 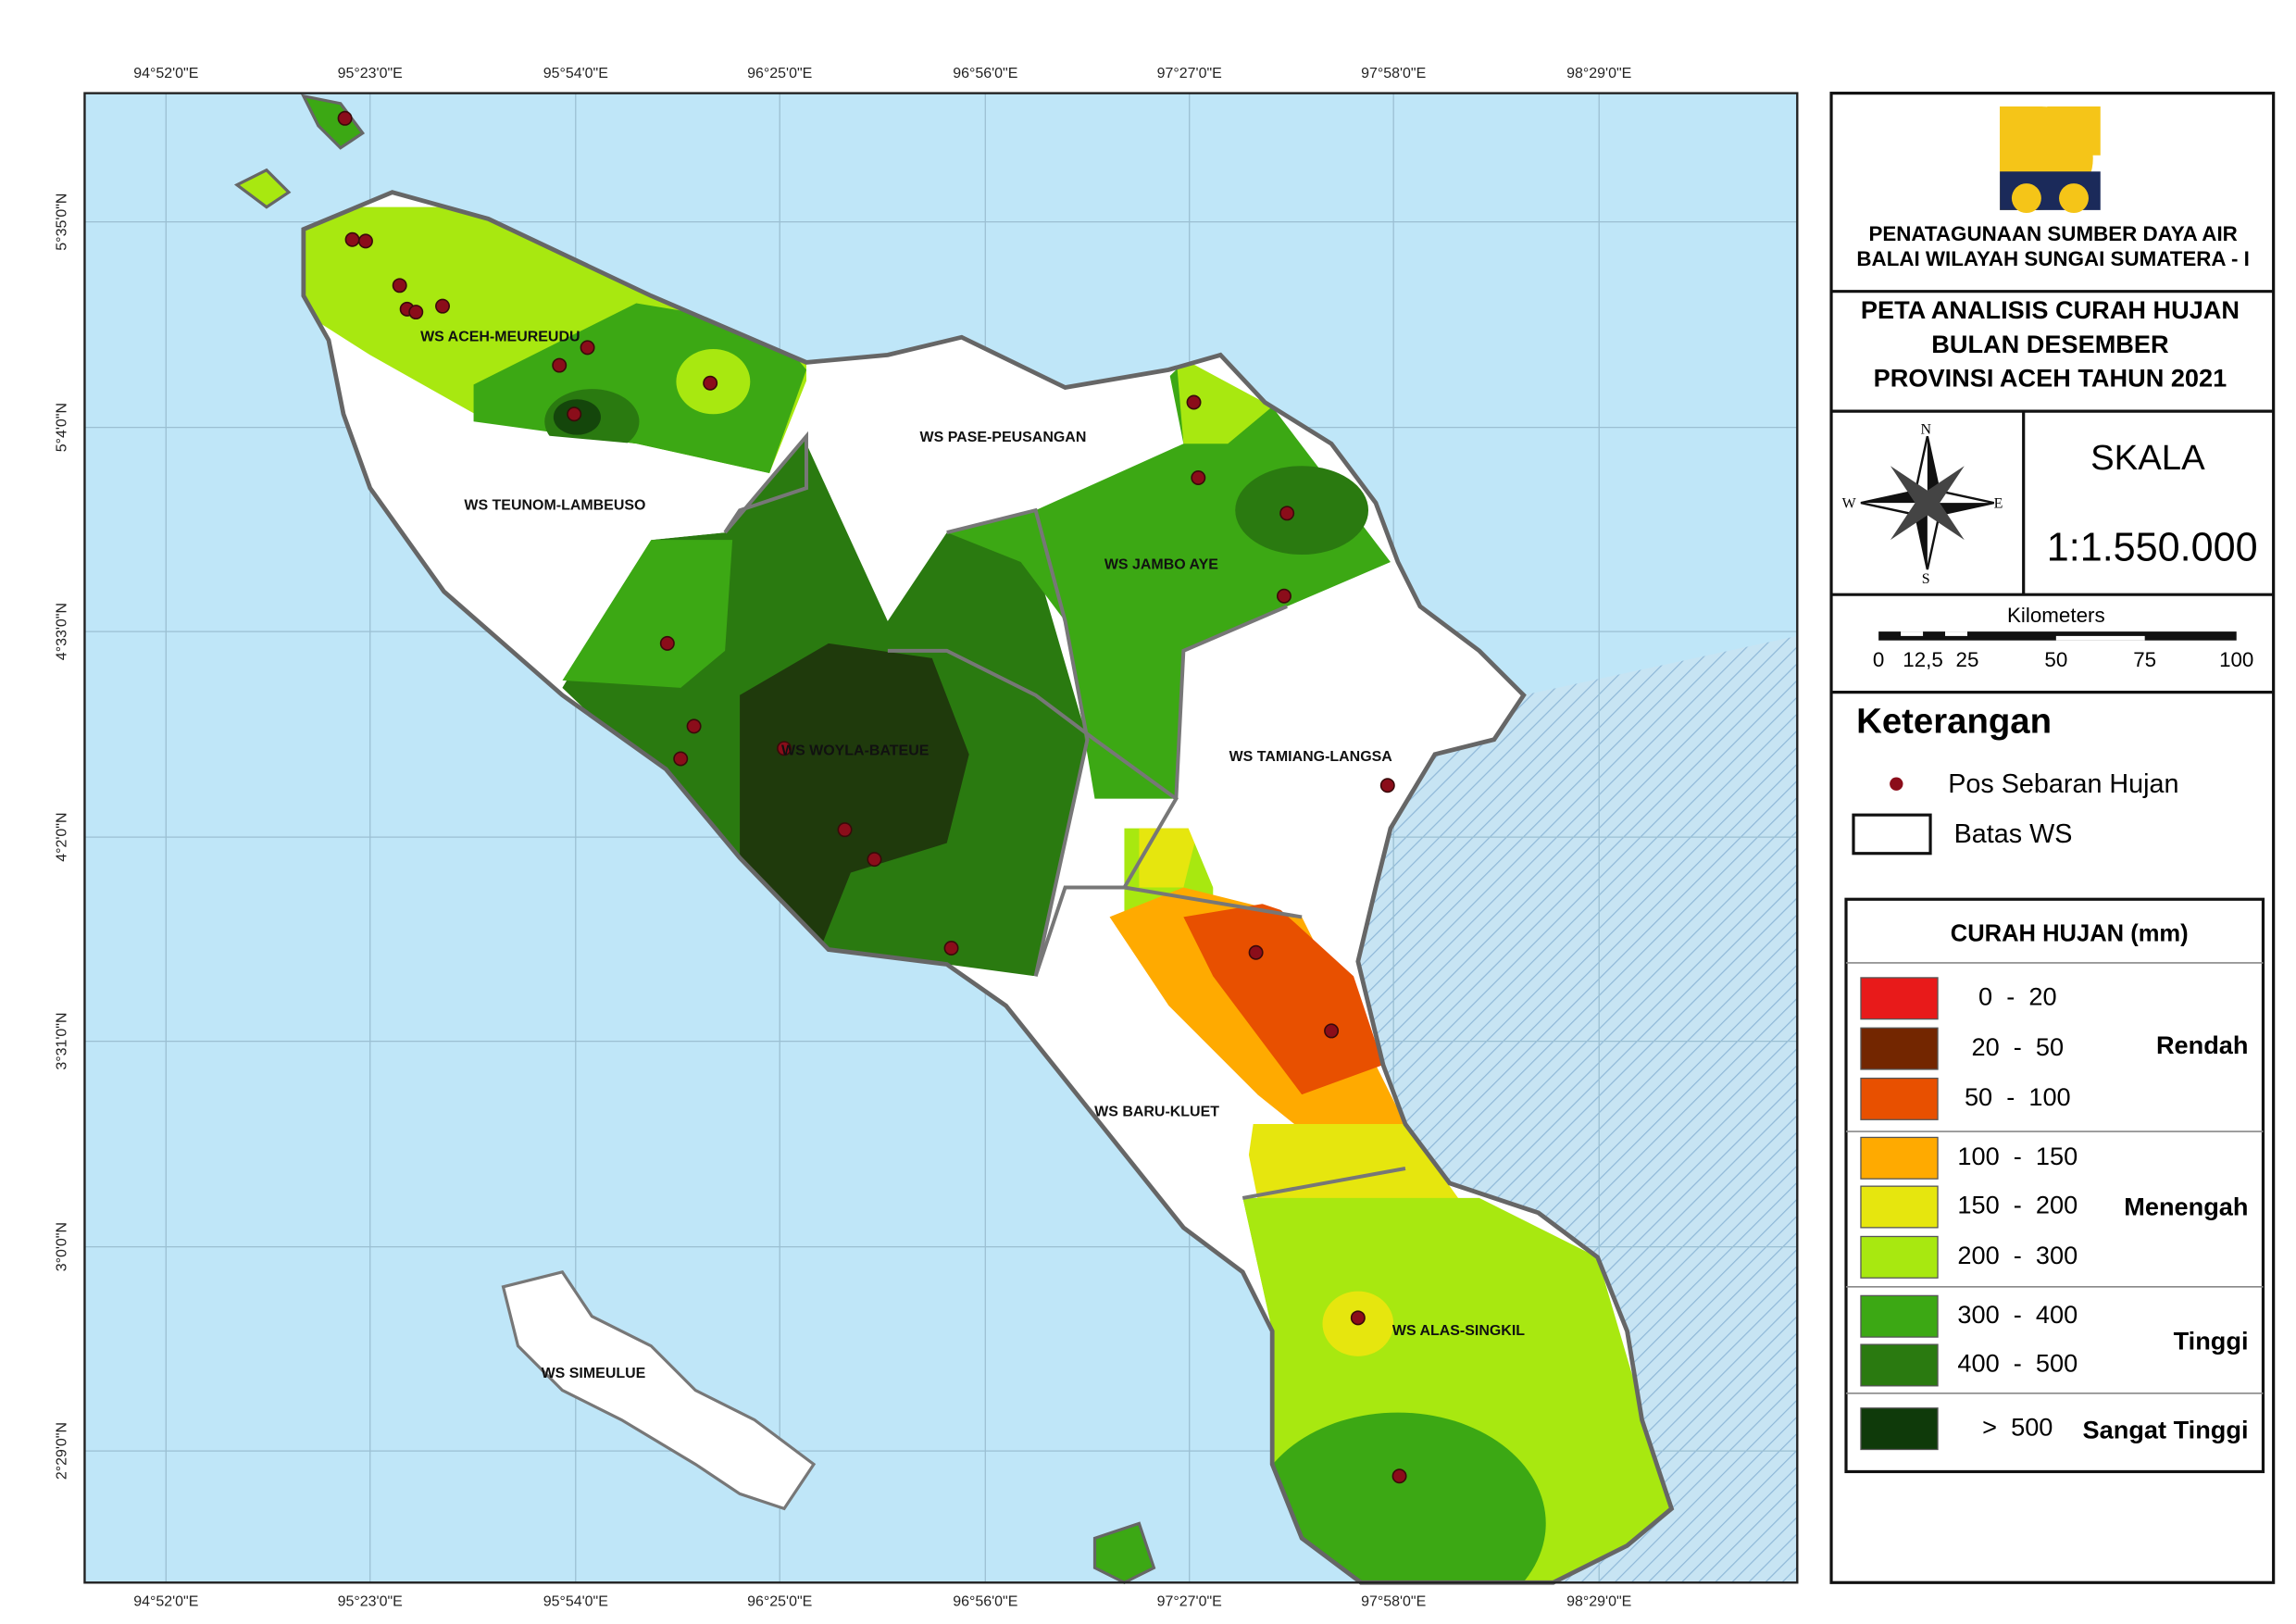 I want to click on class-group: Tinggi, so click(x=2211, y=1341).